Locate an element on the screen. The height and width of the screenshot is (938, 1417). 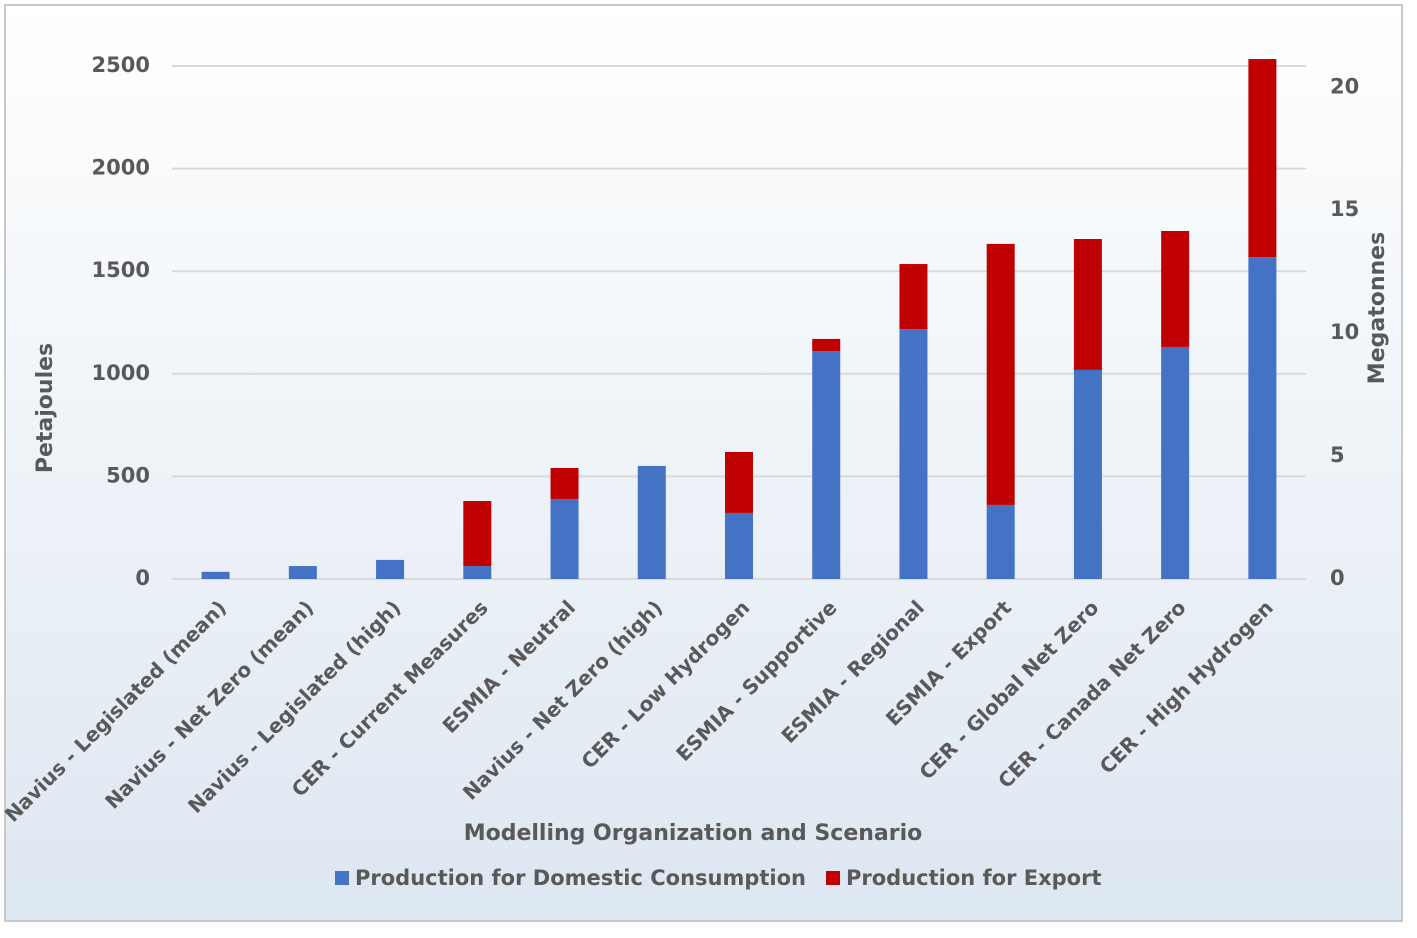
legend-label: Production for Export is located at coordinates (974, 878).